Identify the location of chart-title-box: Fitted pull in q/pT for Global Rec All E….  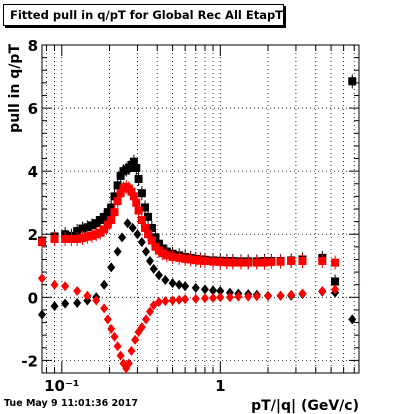
(143, 15).